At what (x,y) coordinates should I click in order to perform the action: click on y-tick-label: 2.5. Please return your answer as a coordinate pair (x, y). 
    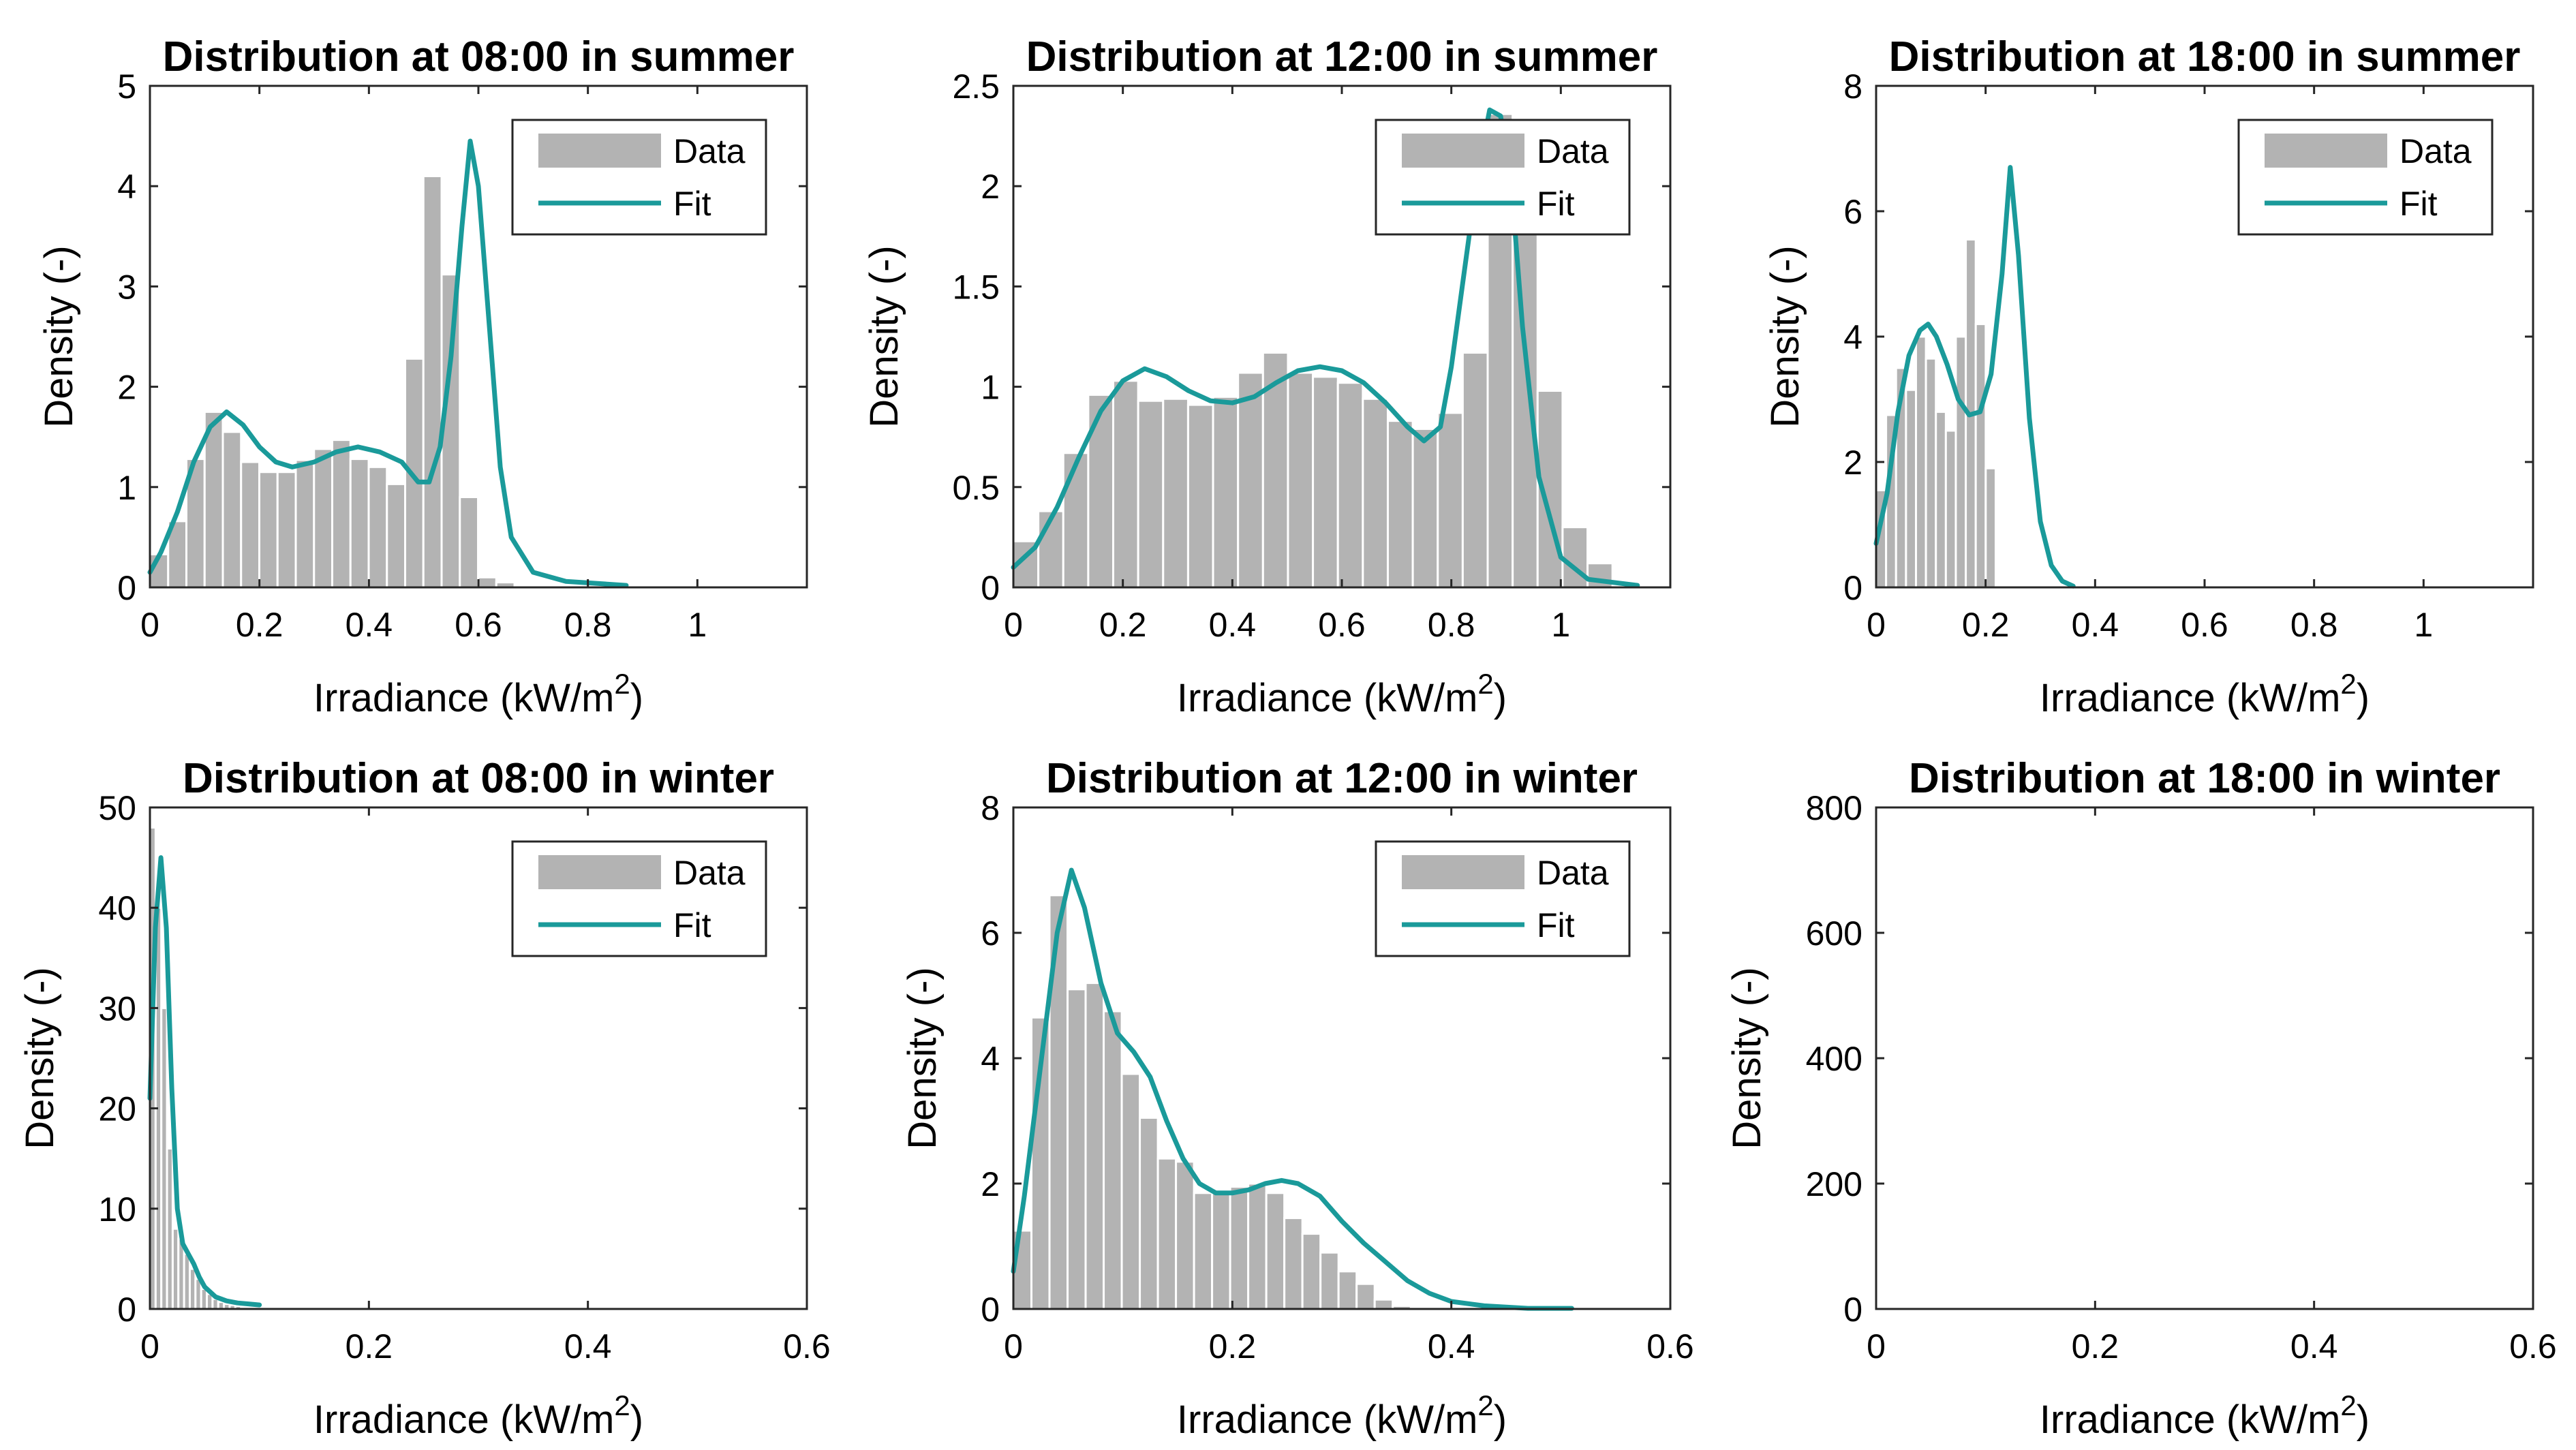
    Looking at the image, I should click on (976, 86).